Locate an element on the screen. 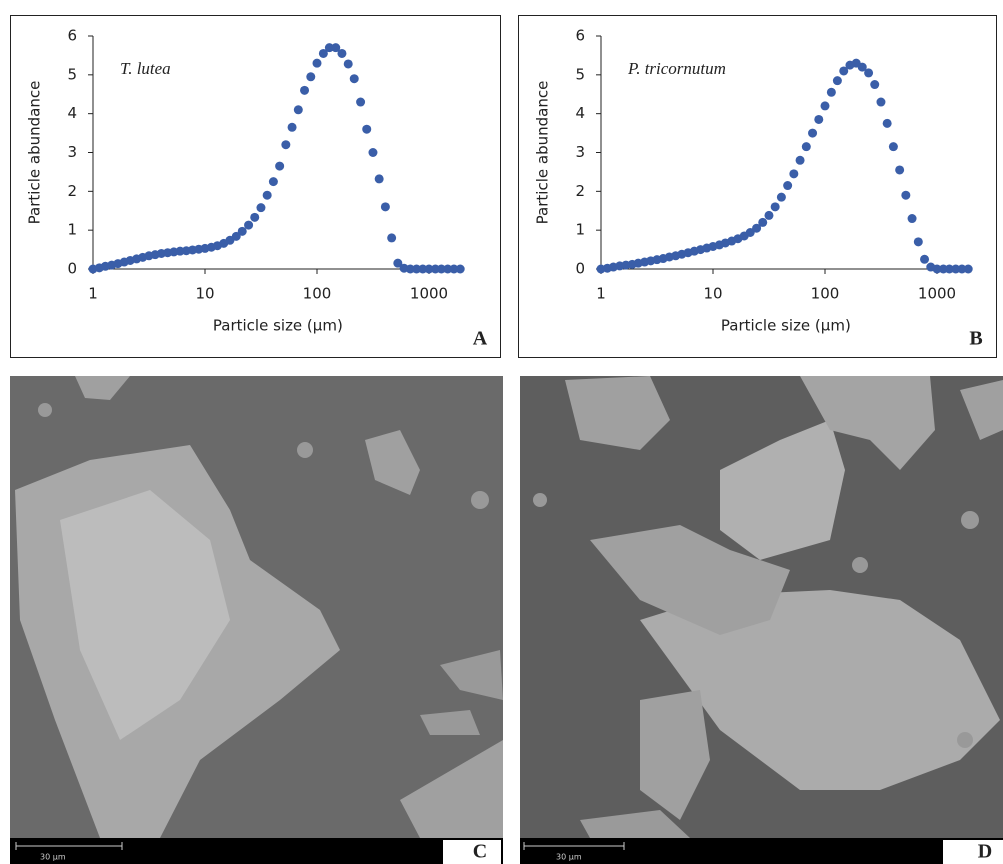  panel-label: B is located at coordinates (975, 339).